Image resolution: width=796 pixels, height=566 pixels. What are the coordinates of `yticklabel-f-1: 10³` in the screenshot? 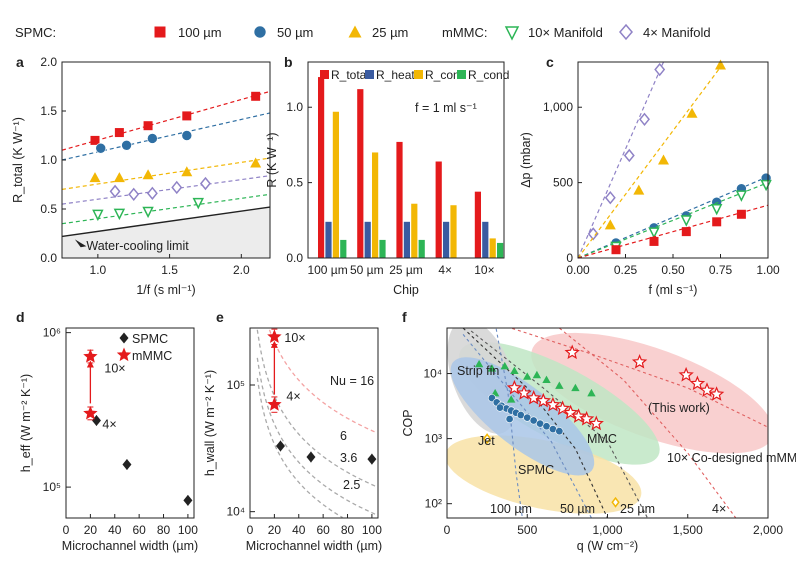 It's located at (433, 439).